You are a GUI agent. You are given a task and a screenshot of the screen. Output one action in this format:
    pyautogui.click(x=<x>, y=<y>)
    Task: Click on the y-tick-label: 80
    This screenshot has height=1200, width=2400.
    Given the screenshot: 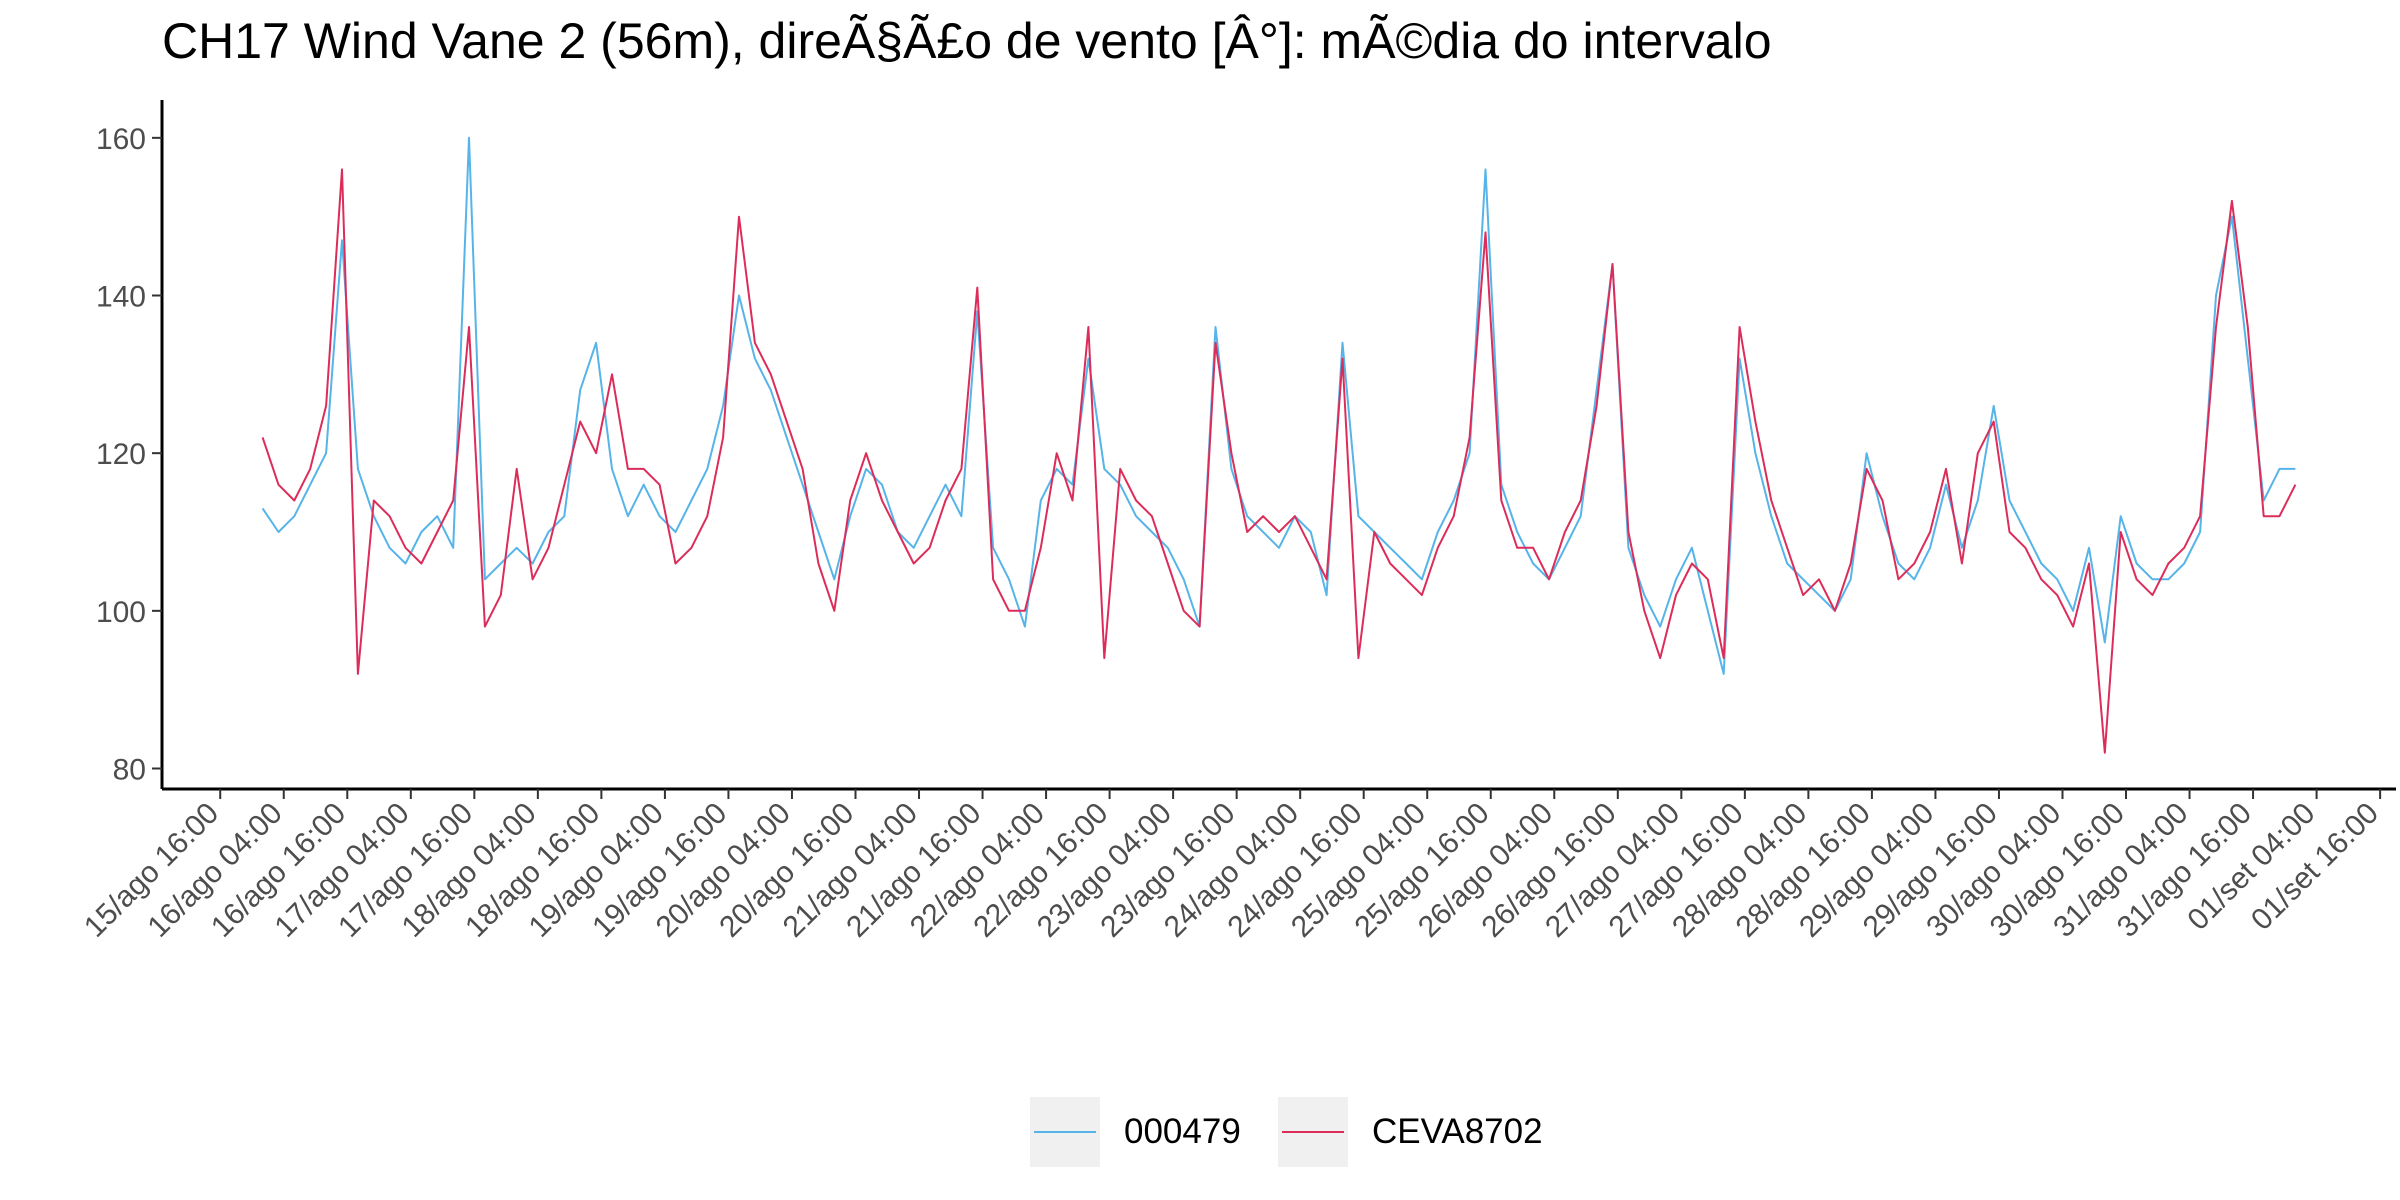 What is the action you would take?
    pyautogui.click(x=129, y=770)
    